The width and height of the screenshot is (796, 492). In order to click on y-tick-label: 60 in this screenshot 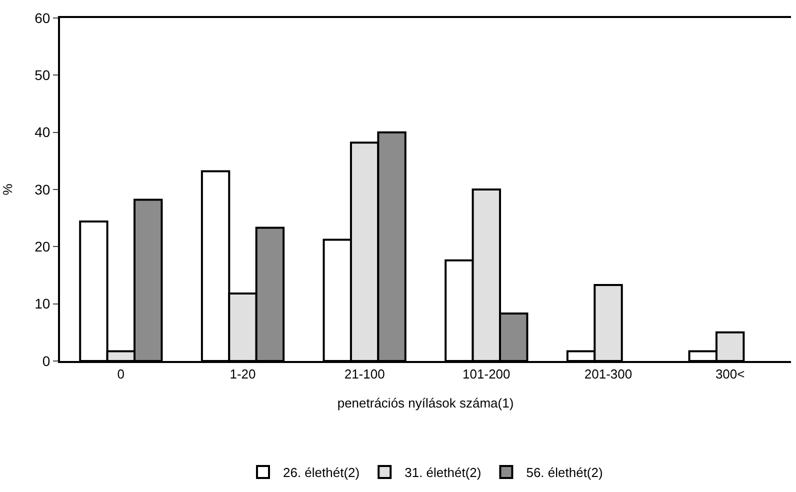, I will do `click(42, 18)`.